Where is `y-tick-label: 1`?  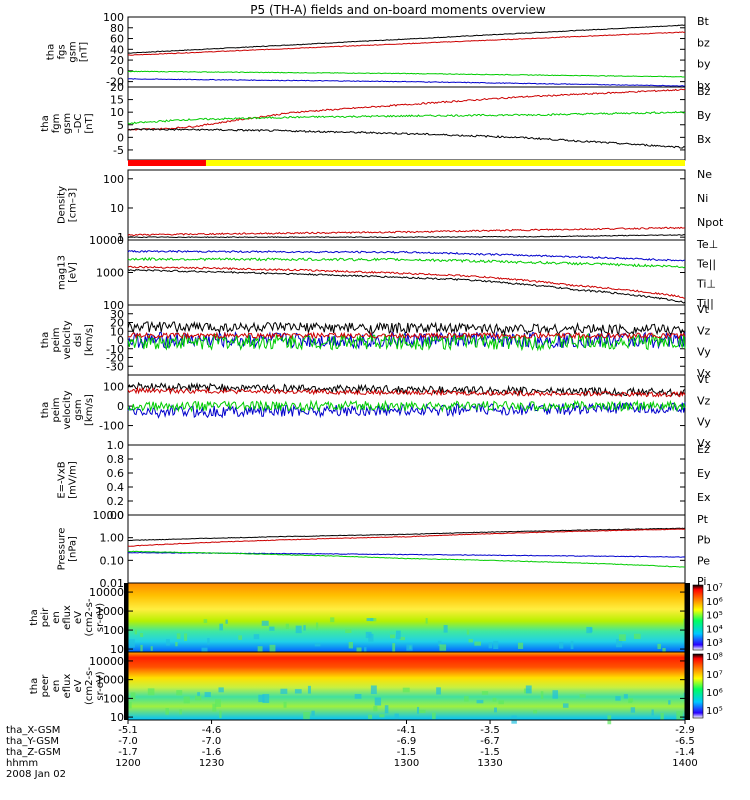
y-tick-label: 1 is located at coordinates (120, 237).